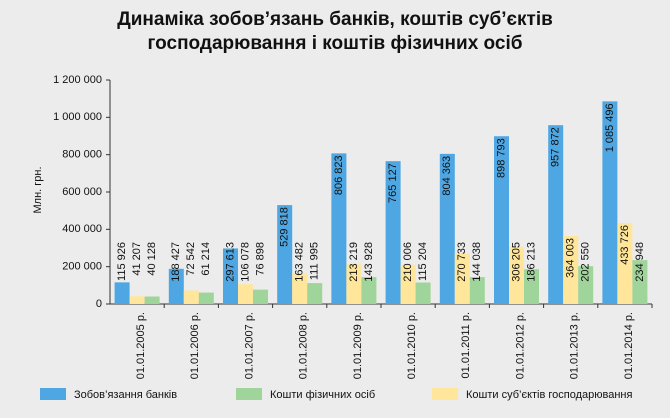  I want to click on value-label: 433 726, so click(625, 245).